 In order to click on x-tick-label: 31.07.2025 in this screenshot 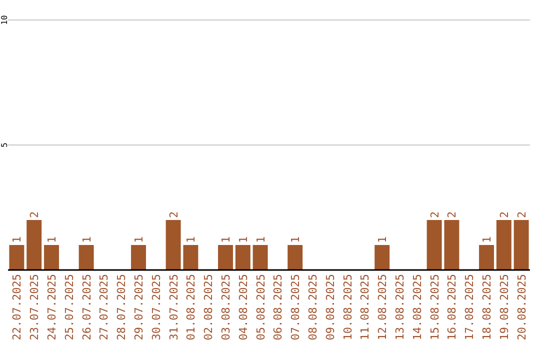, I will do `click(173, 307)`.